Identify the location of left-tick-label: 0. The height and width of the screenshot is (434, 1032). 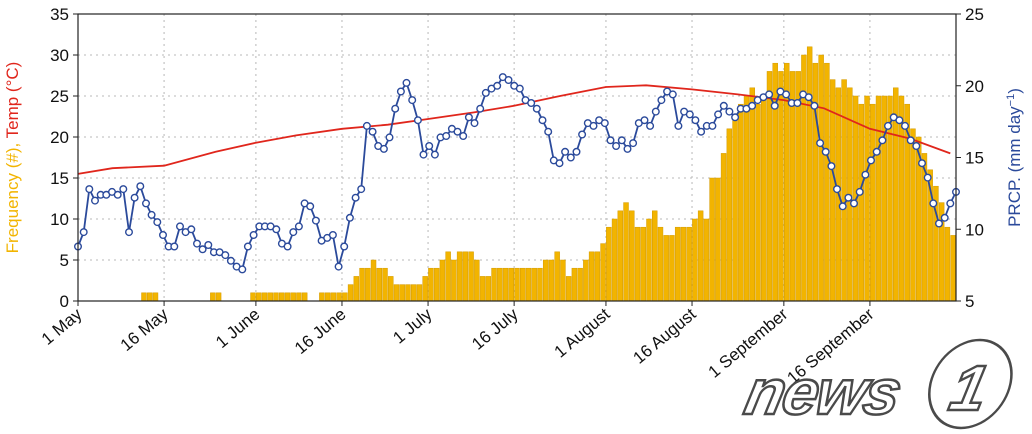
(64, 301).